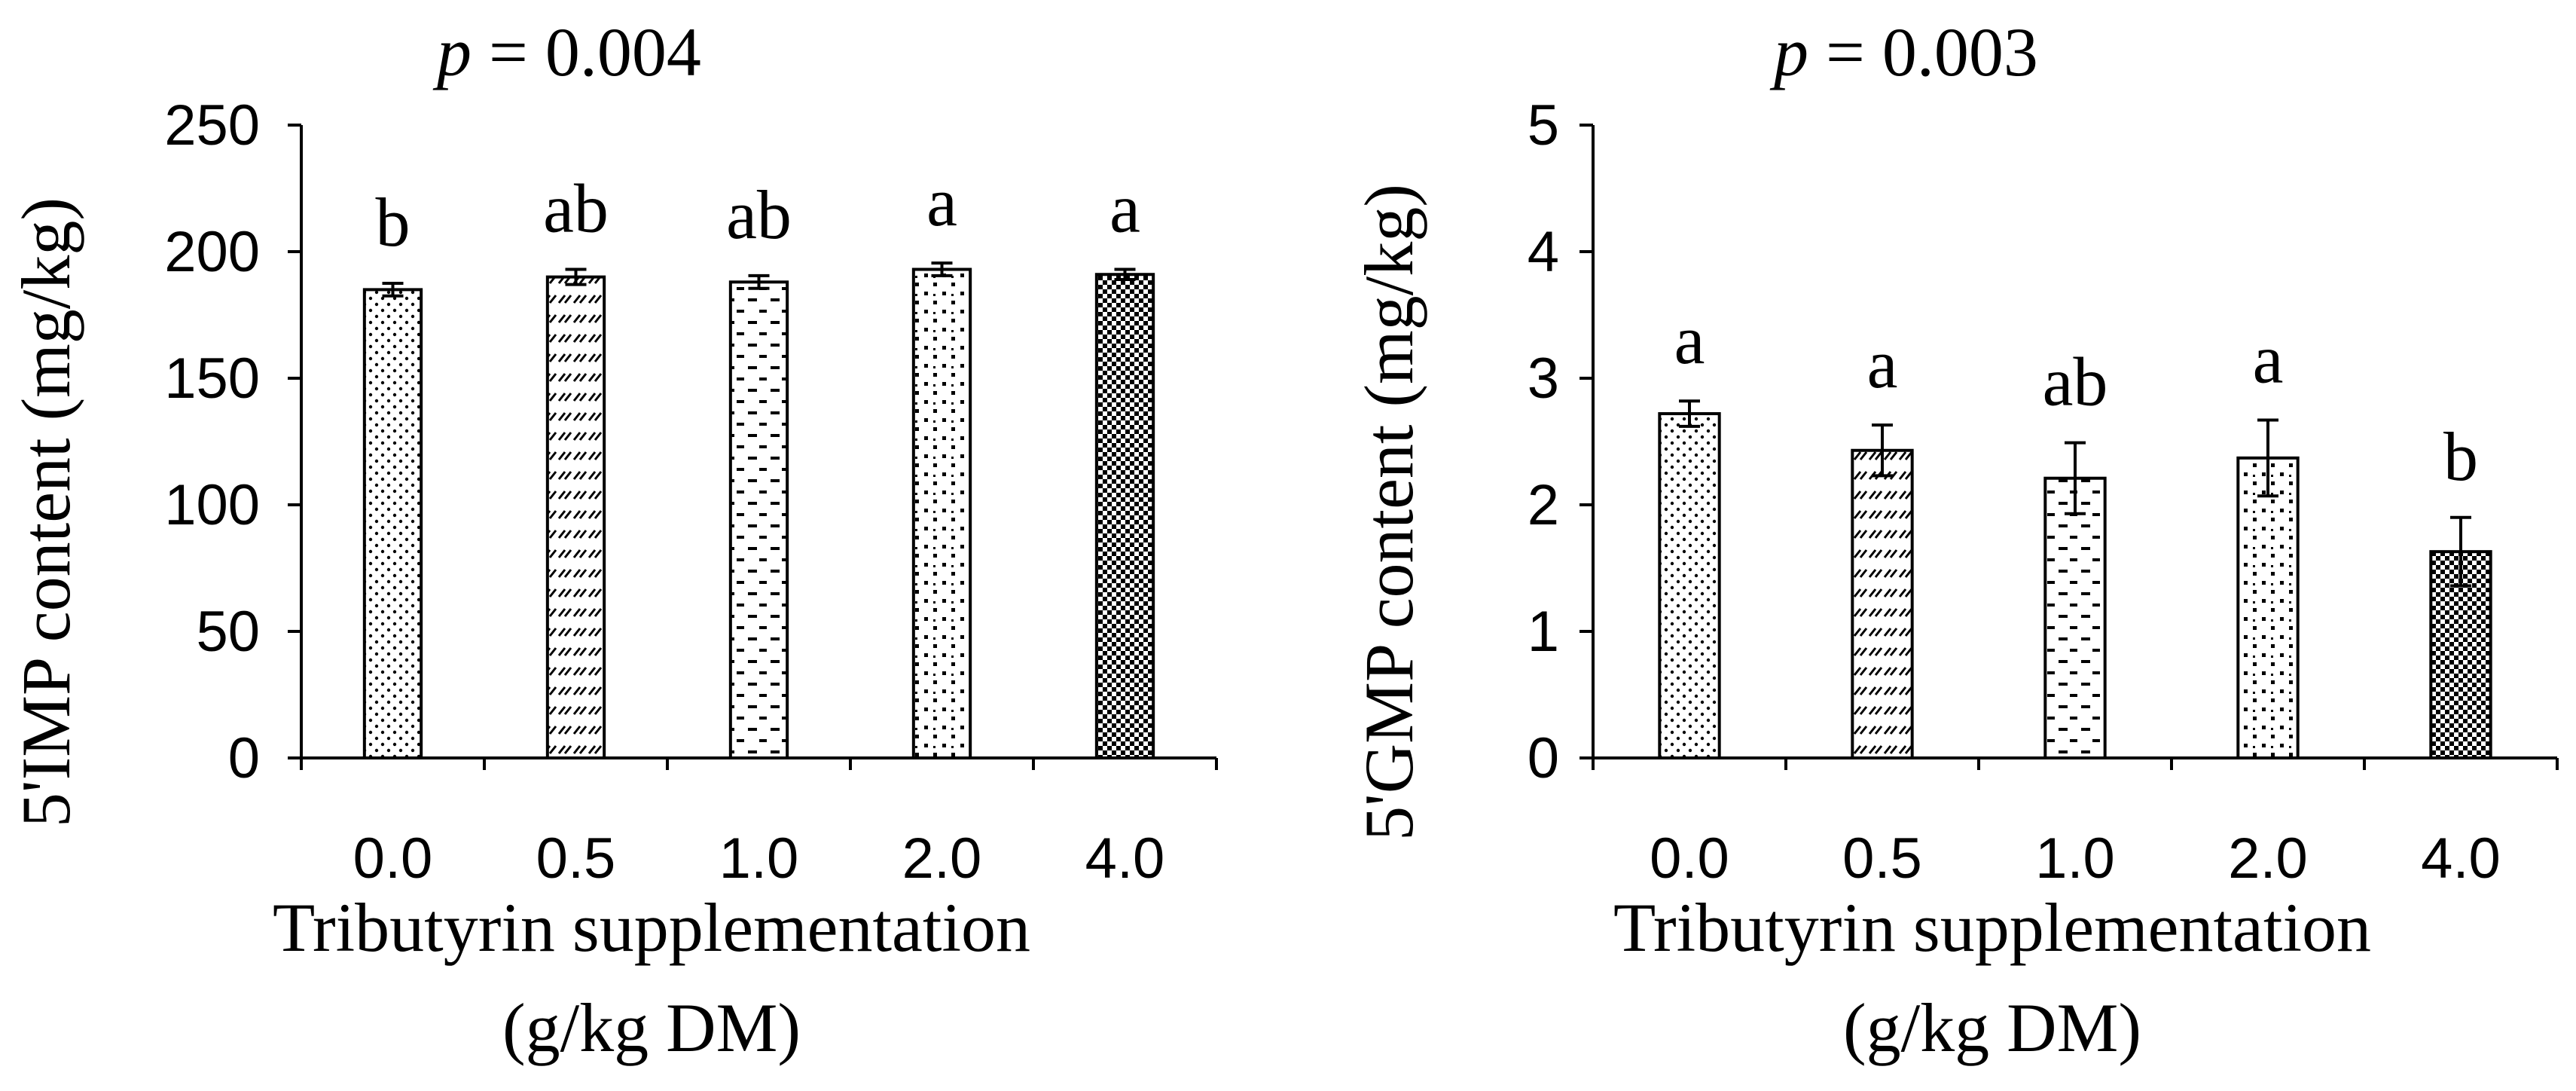 Image resolution: width=2576 pixels, height=1091 pixels. Describe the element at coordinates (392, 523) in the screenshot. I see `imp-bar-0.0` at that location.